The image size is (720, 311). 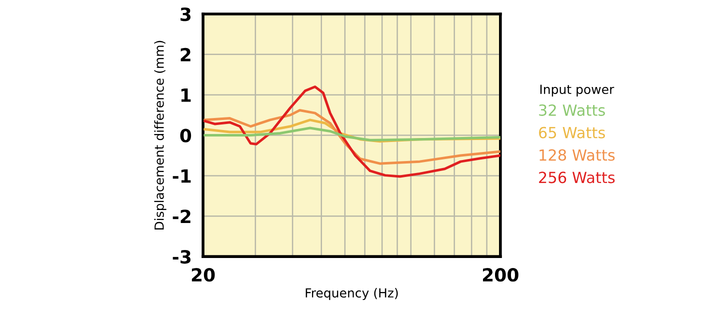 What do you see at coordinates (572, 110) in the screenshot?
I see `text: 32 Watts` at bounding box center [572, 110].